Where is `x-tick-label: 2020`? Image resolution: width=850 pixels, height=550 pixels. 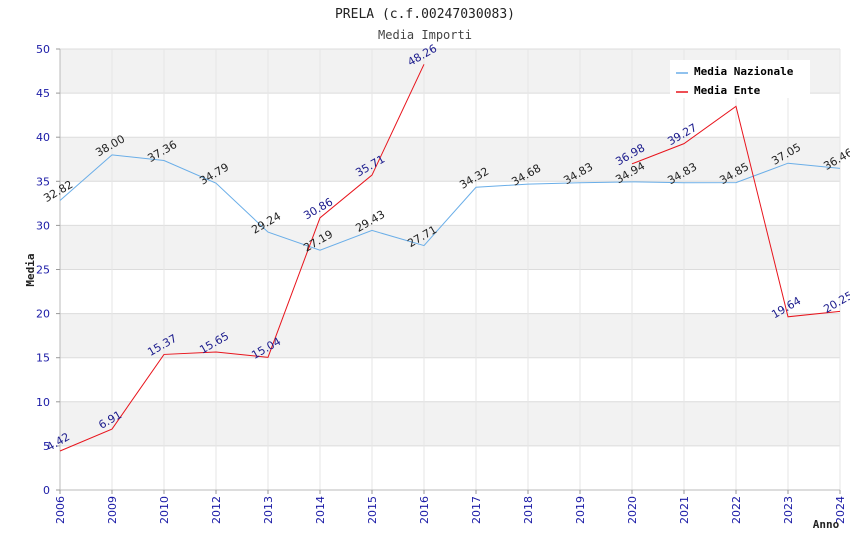
x-tick-label: 2020 is located at coordinates (632, 510).